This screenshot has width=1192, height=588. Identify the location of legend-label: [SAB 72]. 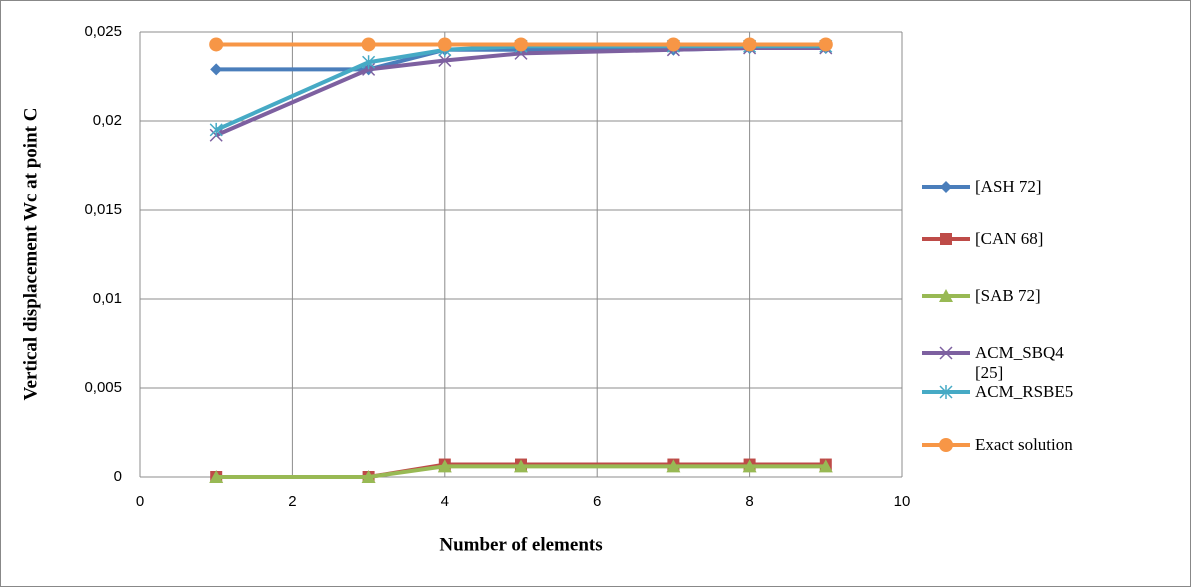
(1008, 295).